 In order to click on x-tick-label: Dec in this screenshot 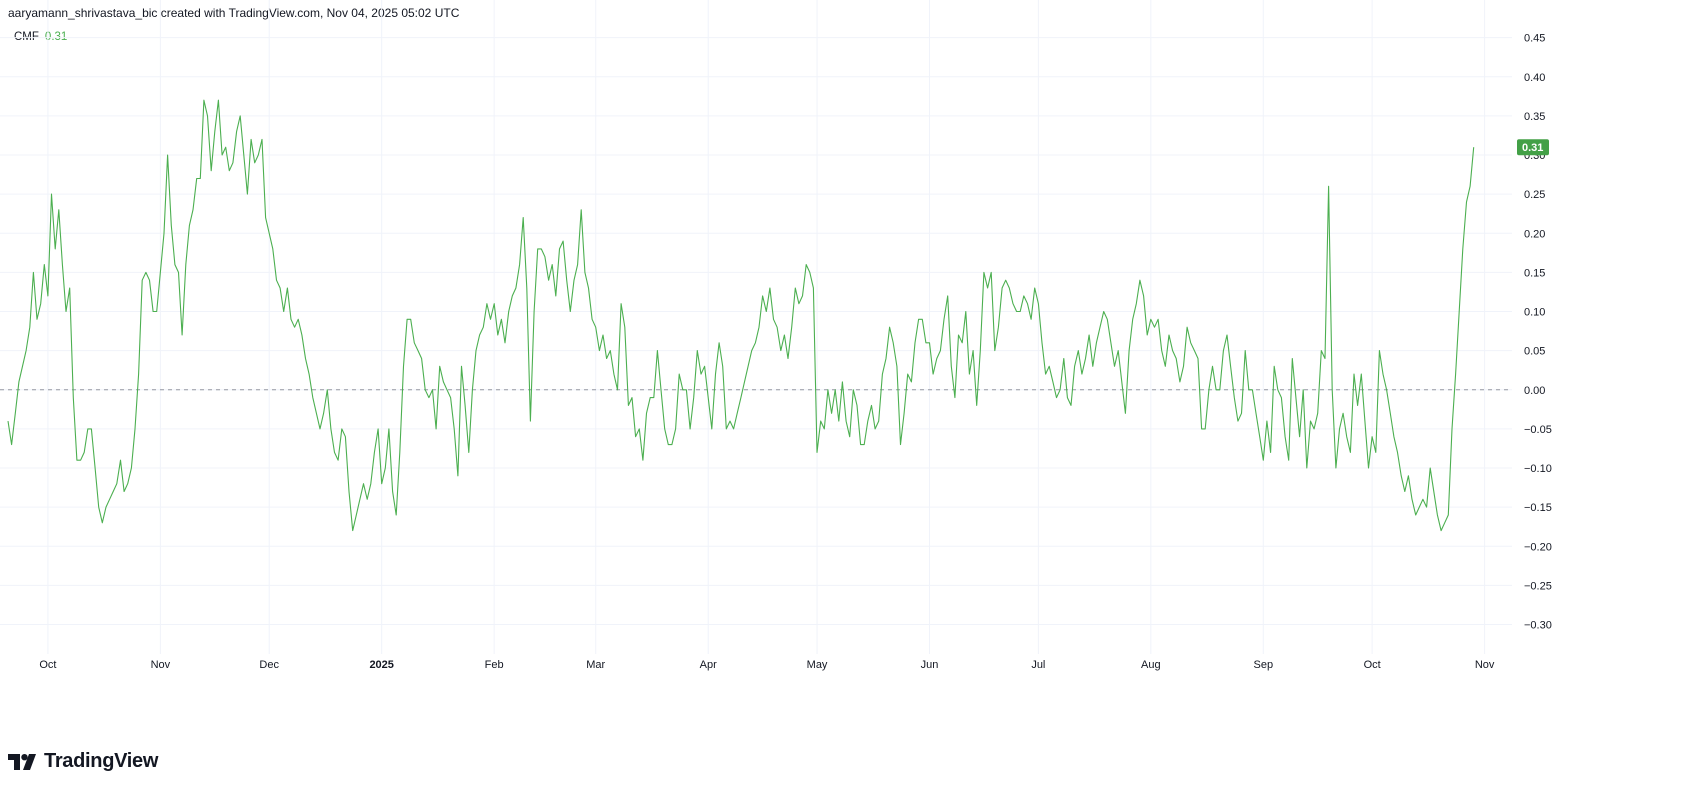, I will do `click(269, 665)`.